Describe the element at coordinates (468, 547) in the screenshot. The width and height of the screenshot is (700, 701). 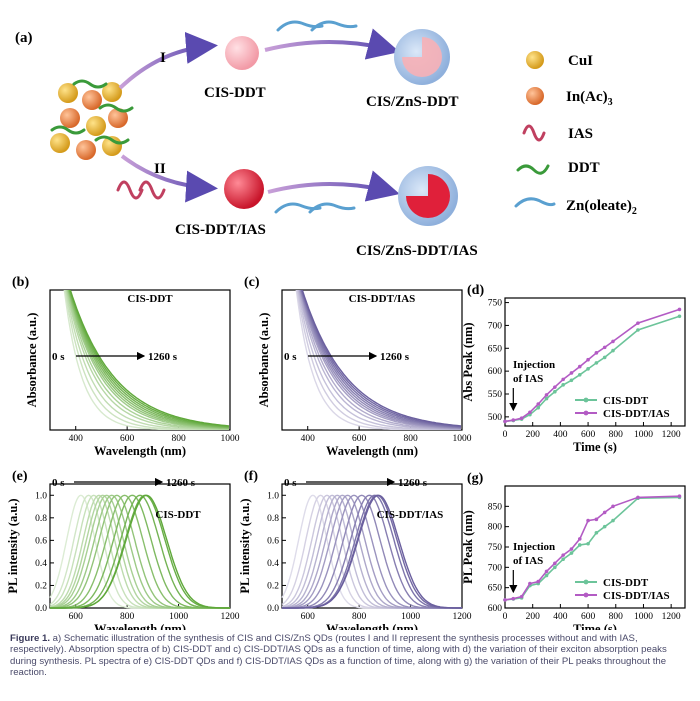
I see `y-axis-label: PL Peak (nm)` at that location.